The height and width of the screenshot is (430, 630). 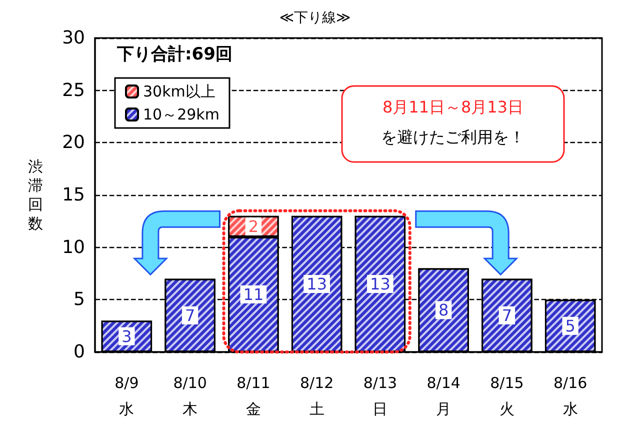 I want to click on x-tick-label: 8/12 土, so click(x=317, y=396).